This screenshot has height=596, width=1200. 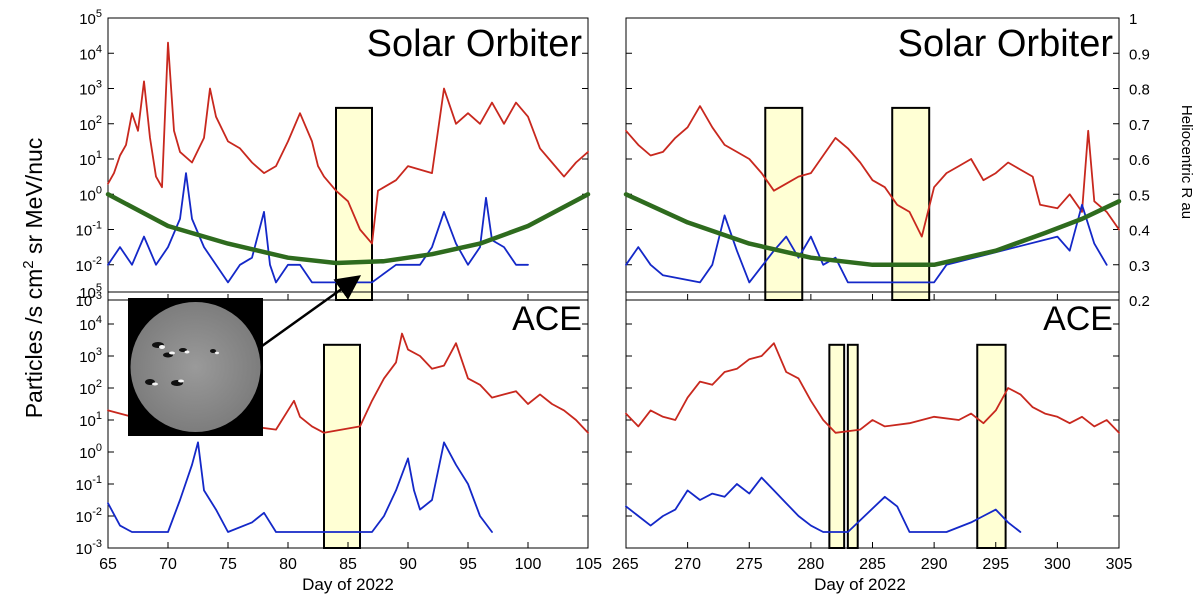 I want to click on x-tick-label: 265, so click(x=625, y=564).